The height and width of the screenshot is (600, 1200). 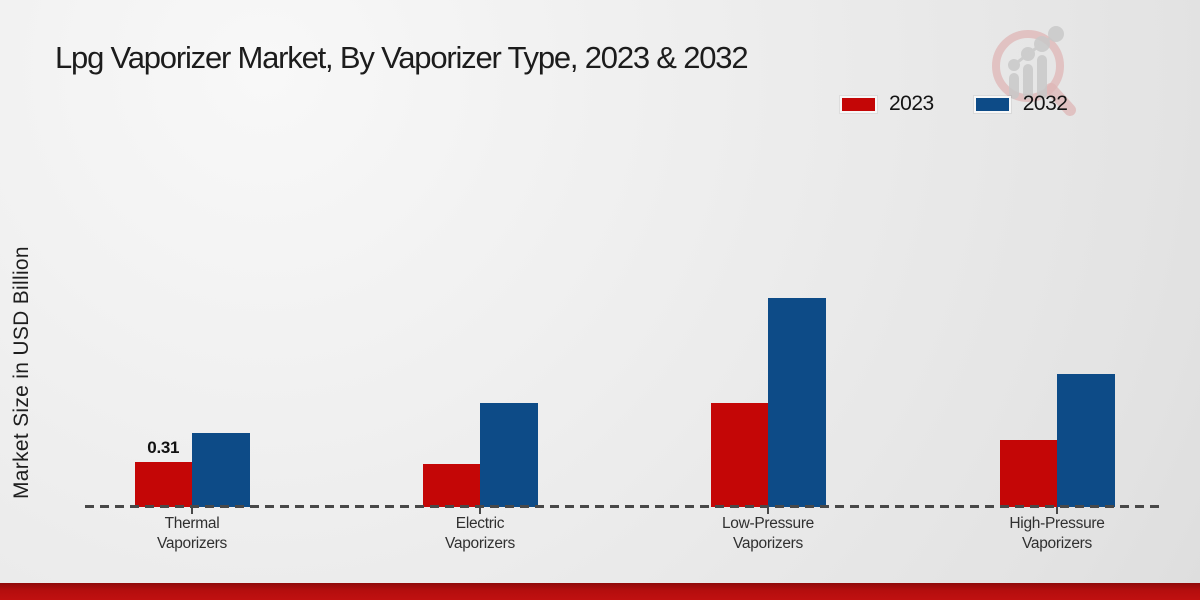 What do you see at coordinates (1057, 533) in the screenshot?
I see `category-label-high-pressure-vaporizers: High-Pressure Vaporizers` at bounding box center [1057, 533].